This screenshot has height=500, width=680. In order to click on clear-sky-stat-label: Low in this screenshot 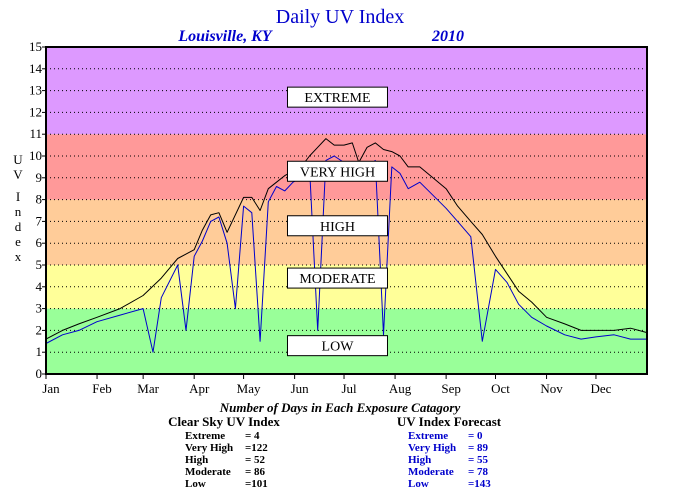, I will do `click(195, 484)`.